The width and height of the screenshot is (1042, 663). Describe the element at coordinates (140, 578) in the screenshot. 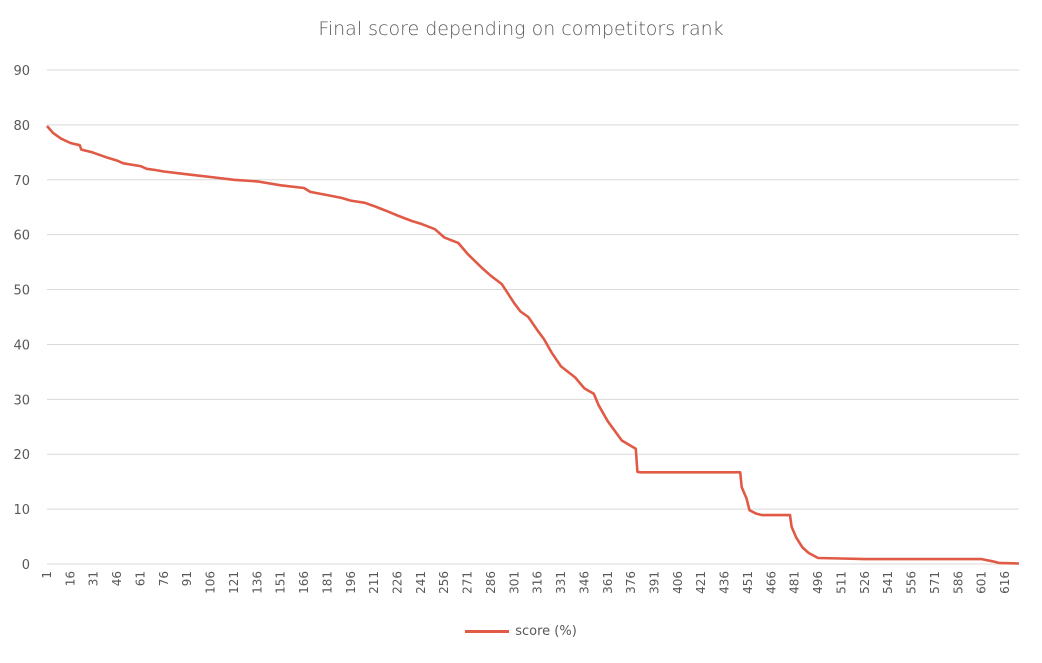

I see `x-tick-label: 61` at that location.